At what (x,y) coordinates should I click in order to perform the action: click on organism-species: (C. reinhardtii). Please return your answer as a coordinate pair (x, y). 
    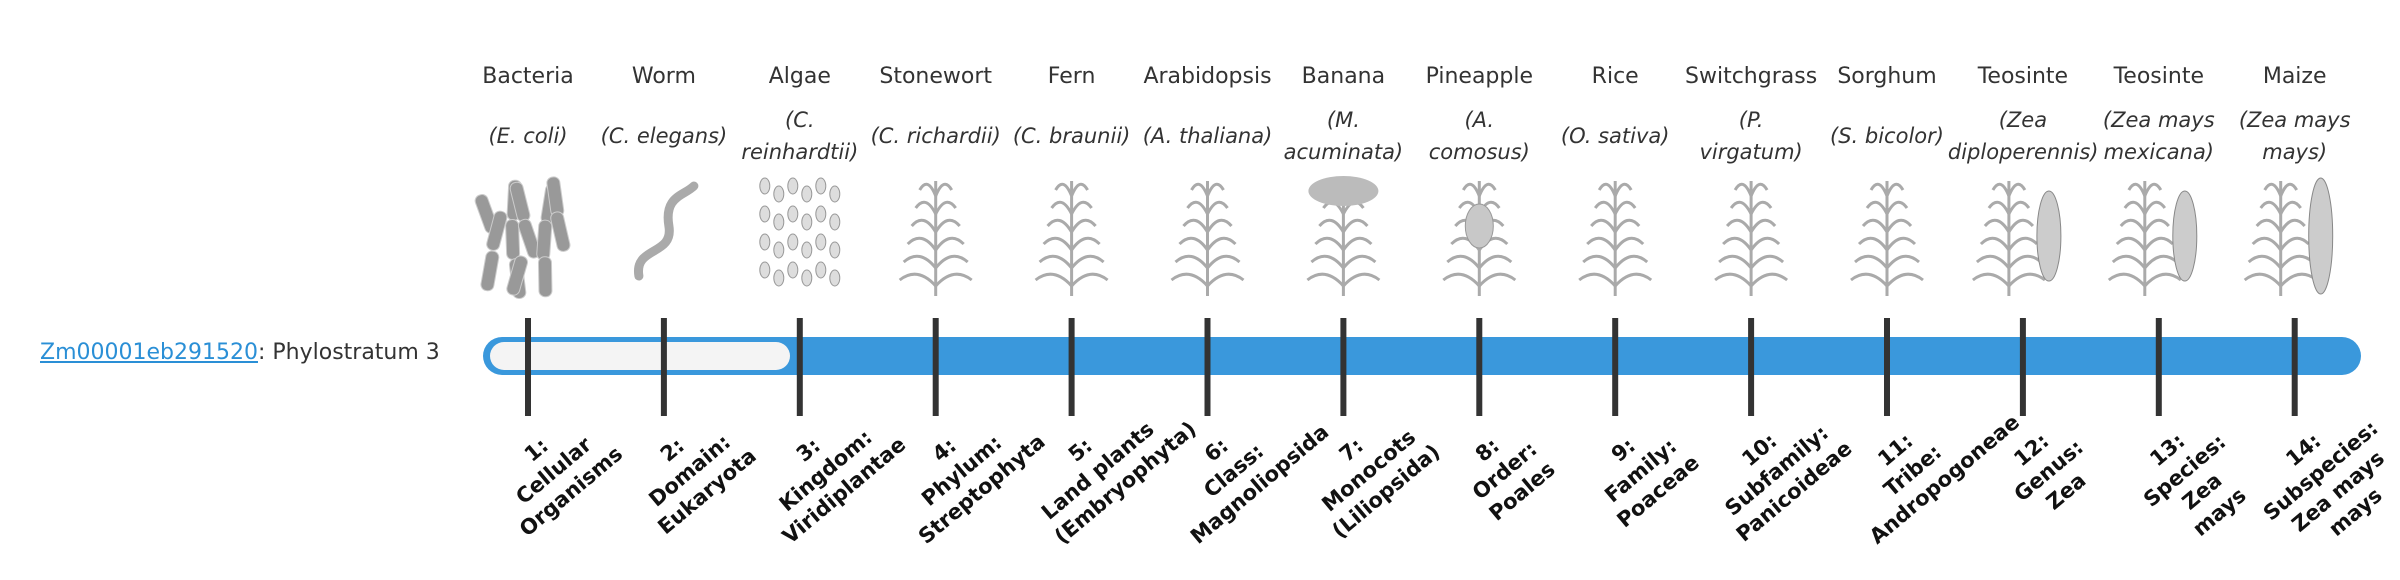
    Looking at the image, I should click on (800, 136).